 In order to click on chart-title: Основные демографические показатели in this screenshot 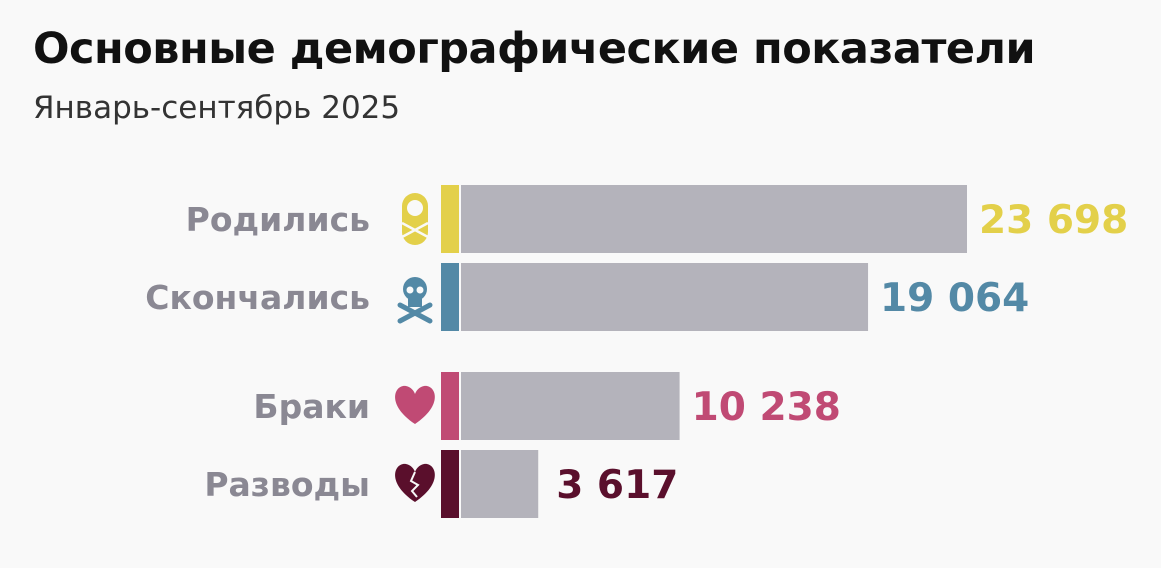, I will do `click(534, 49)`.